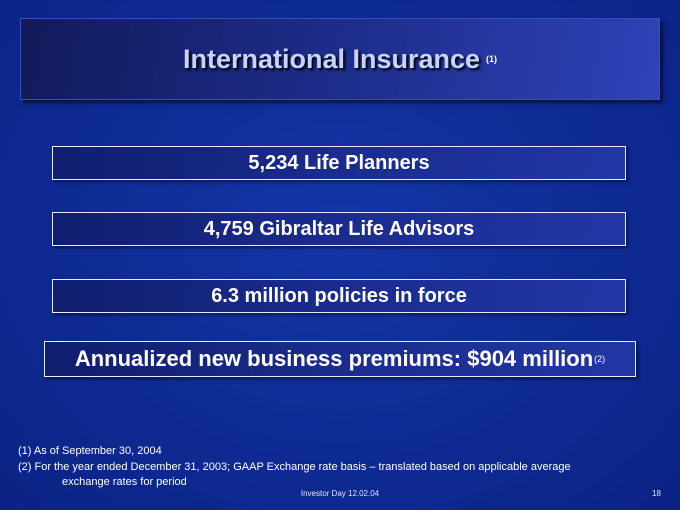 This screenshot has width=680, height=510. I want to click on stat-box: 5,234 Life Planners, so click(339, 163).